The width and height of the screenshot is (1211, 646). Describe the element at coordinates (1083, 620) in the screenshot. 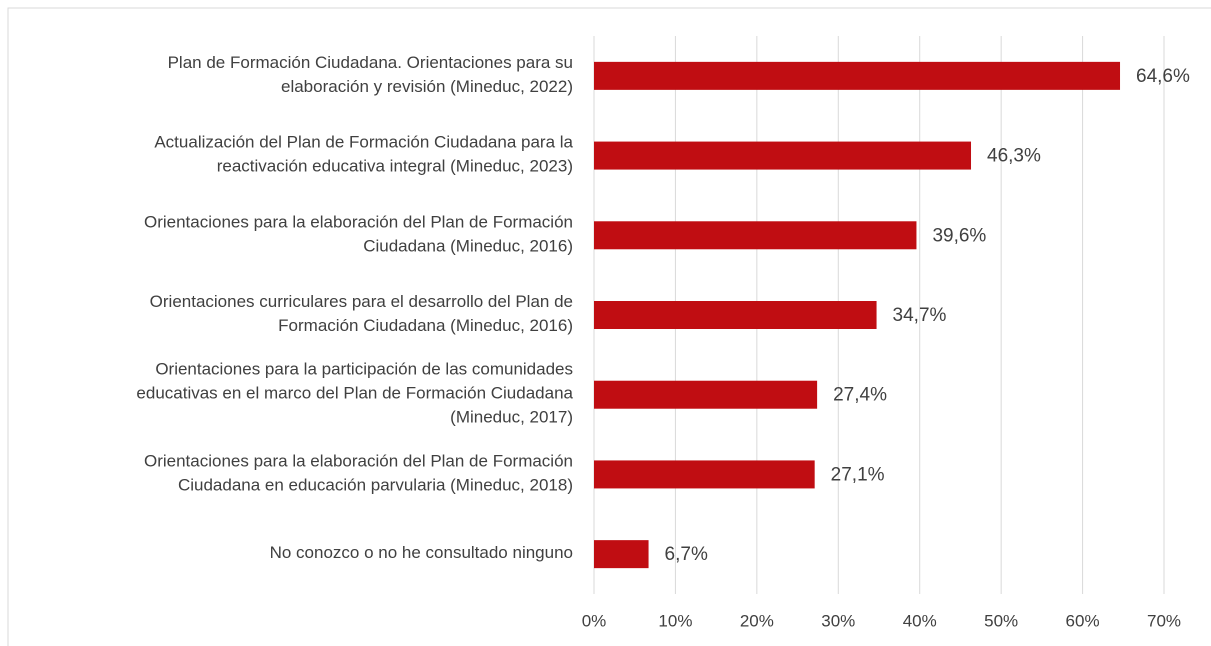

I see `x-tick-label: 60%` at that location.